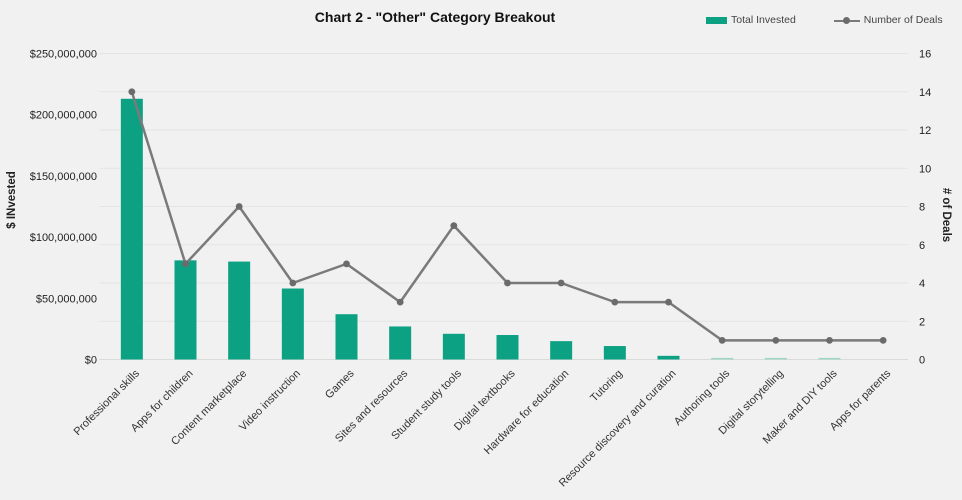  I want to click on legend-item-number-of-deals: Number of Deals, so click(888, 20).